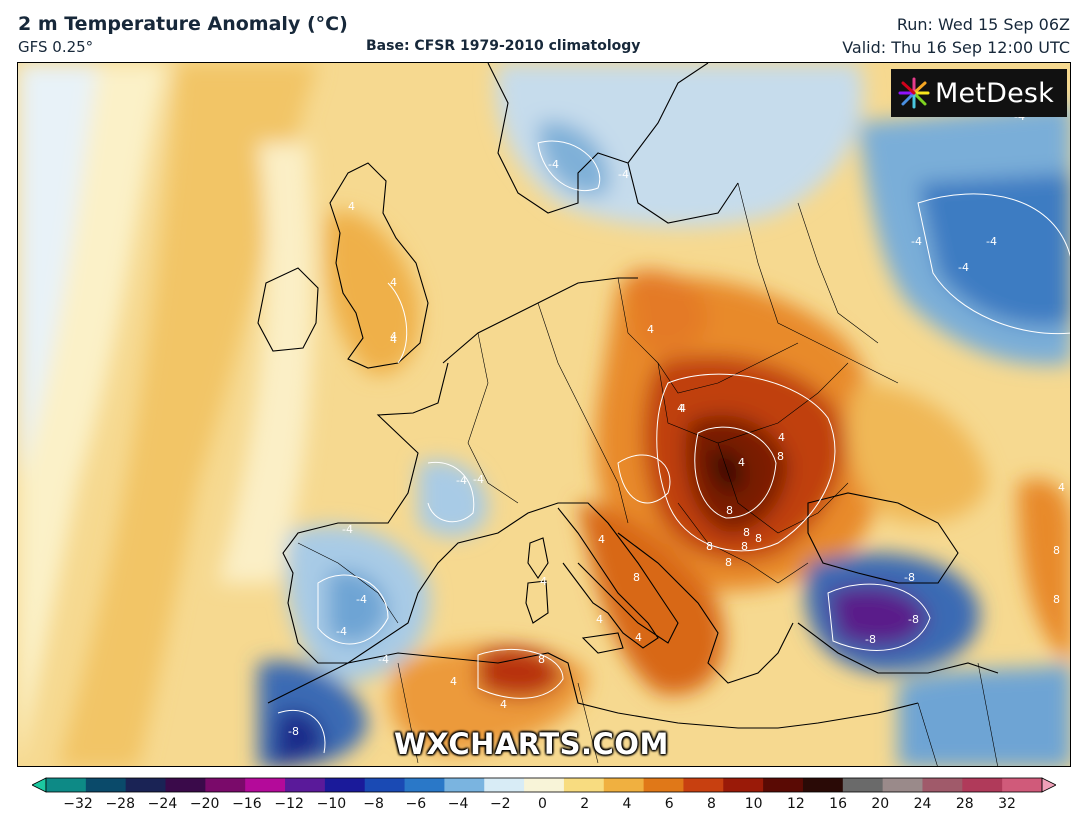  What do you see at coordinates (914, 93) in the screenshot?
I see `metdesk-burst-icon` at bounding box center [914, 93].